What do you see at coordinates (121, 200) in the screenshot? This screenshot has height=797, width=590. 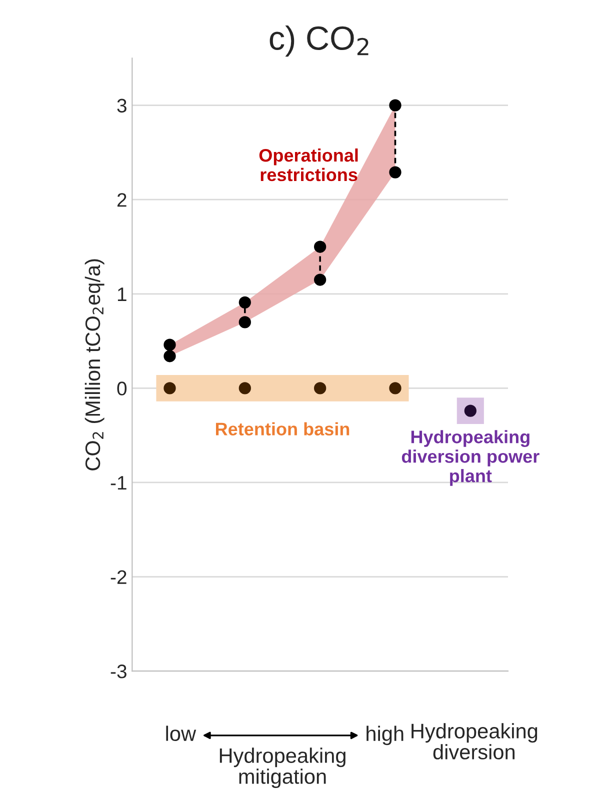 I see `y-tick-label: 2` at bounding box center [121, 200].